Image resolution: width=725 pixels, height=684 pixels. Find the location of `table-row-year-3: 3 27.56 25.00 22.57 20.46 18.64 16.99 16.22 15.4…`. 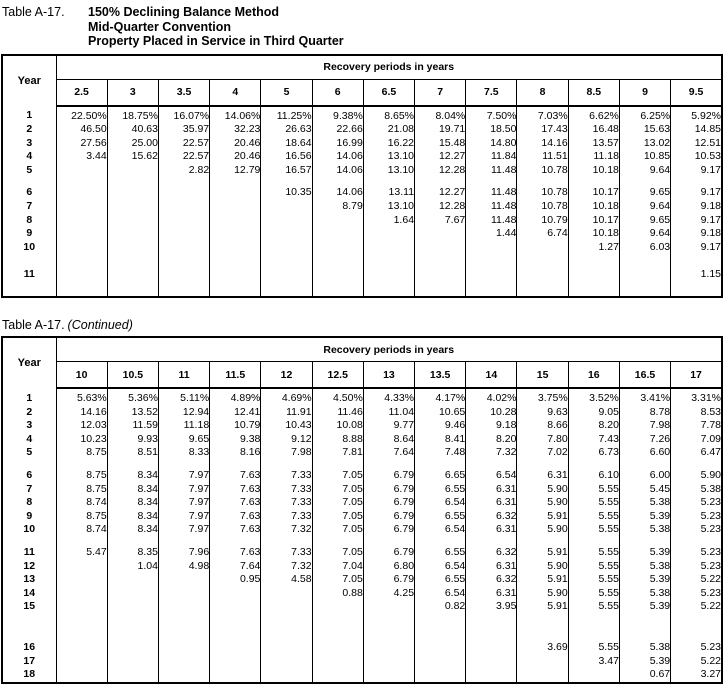

table-row-year-3: 3 27.56 25.00 22.57 20.46 18.64 16.99 16.22 15.4… is located at coordinates (362, 143).